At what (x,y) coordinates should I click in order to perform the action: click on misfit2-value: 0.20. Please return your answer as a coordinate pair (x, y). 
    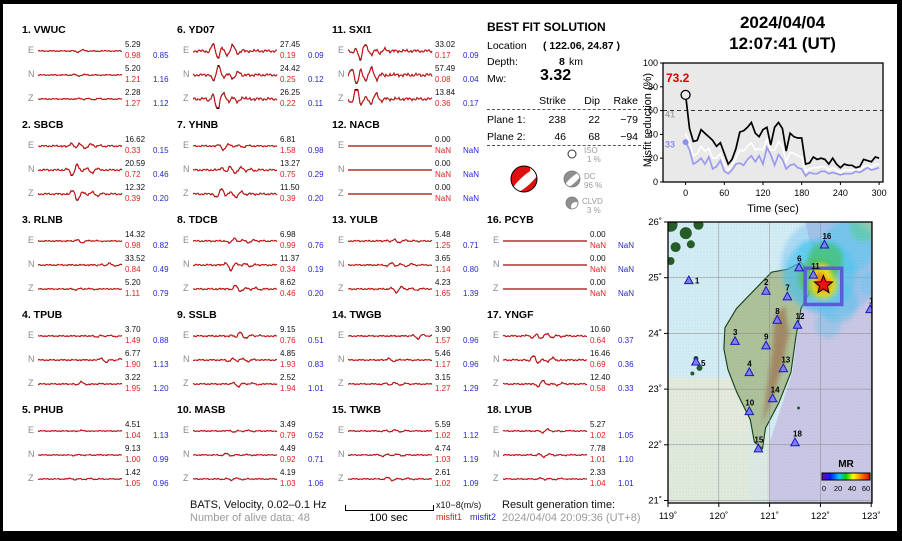
    Looking at the image, I should click on (316, 293).